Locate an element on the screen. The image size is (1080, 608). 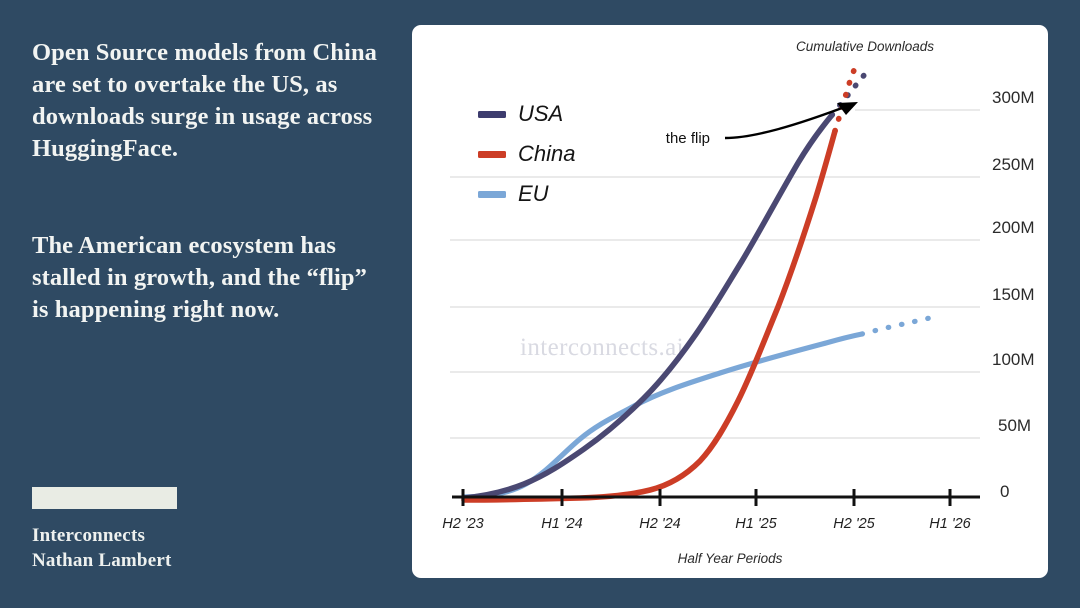
y-axis-tick-labels: 300M 250M 200M 150M 100M 50M 0 is located at coordinates (1013, 294).